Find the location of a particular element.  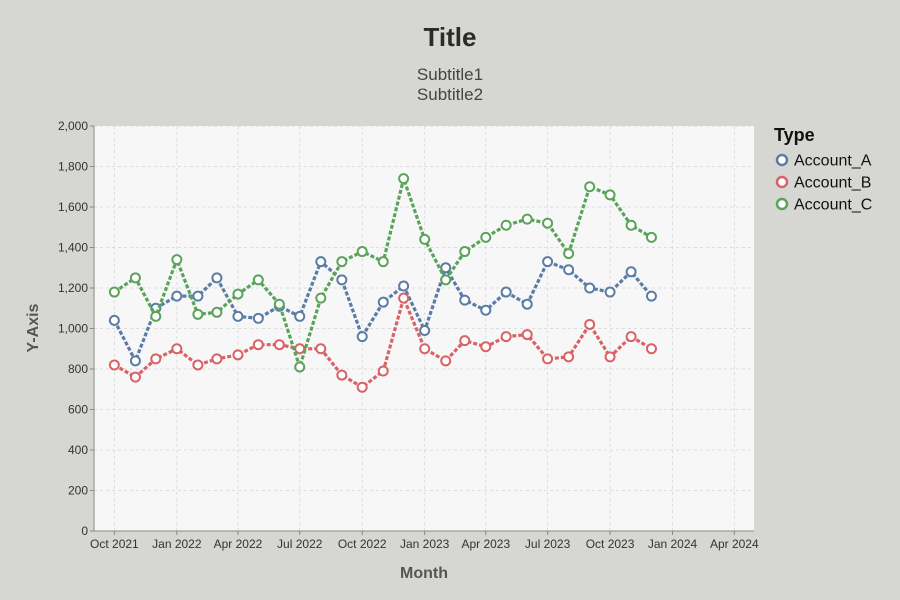

legend-item: Account_A is located at coordinates (823, 161).